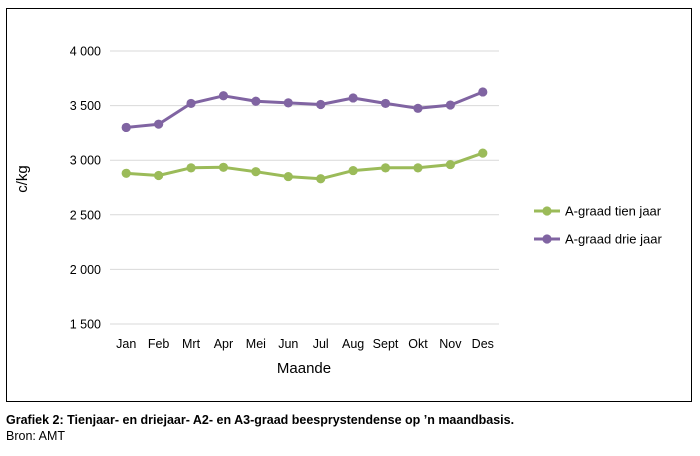 The width and height of the screenshot is (700, 456). I want to click on y-axis-title: c/kg, so click(22, 179).